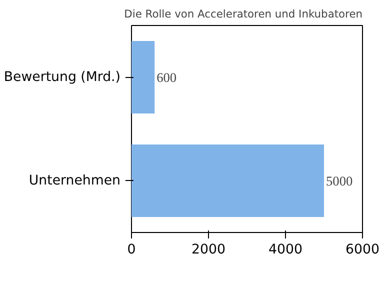 Image resolution: width=390 pixels, height=282 pixels. What do you see at coordinates (243, 14) in the screenshot?
I see `chart-title: Die Rolle von Acceleratoren und Inkubatoren` at bounding box center [243, 14].